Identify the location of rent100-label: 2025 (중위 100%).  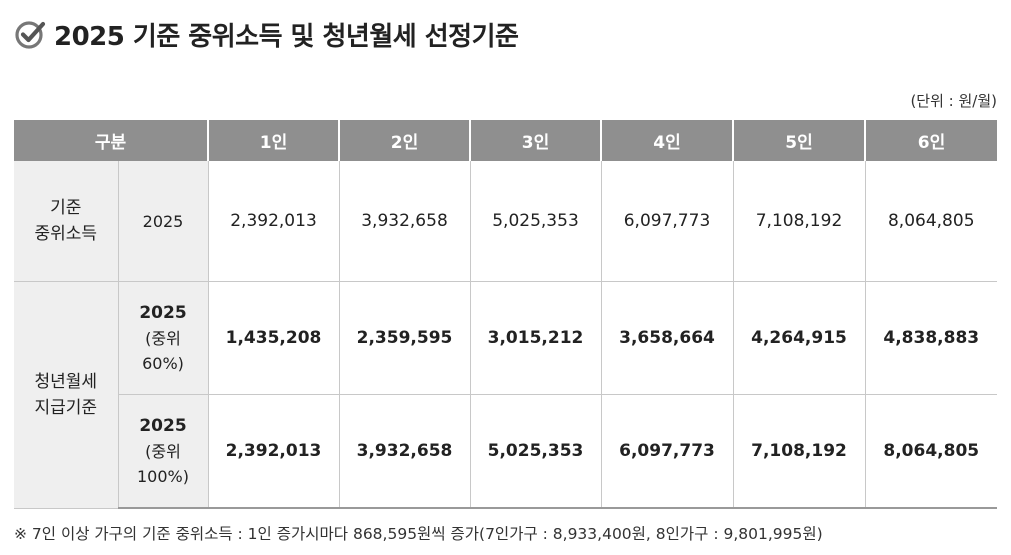
(162, 451).